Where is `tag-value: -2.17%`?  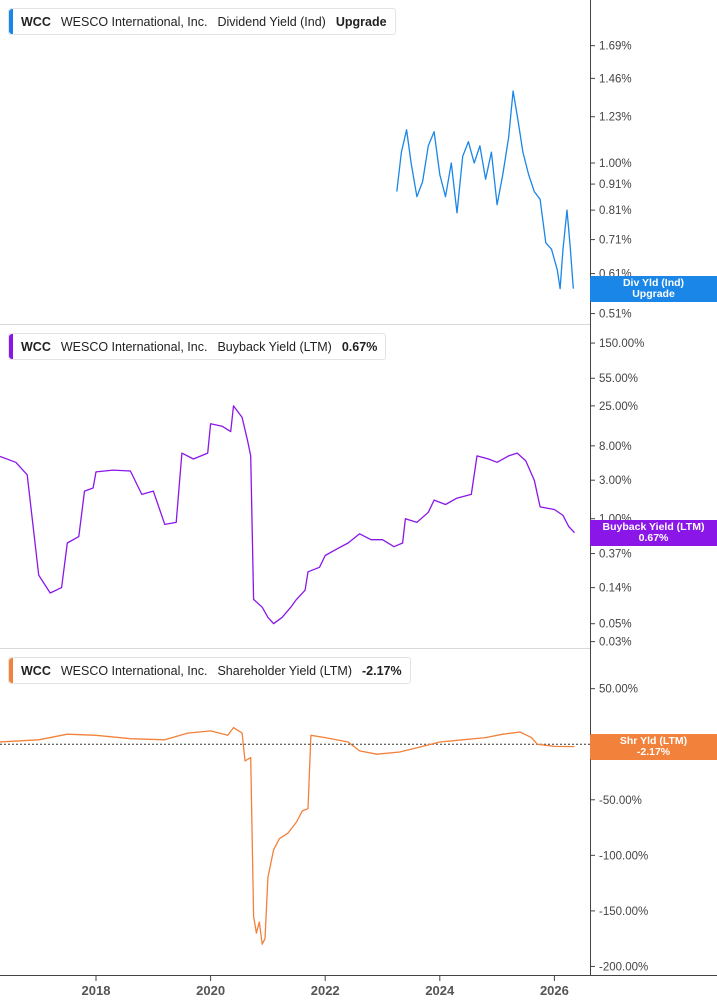 tag-value: -2.17% is located at coordinates (653, 751).